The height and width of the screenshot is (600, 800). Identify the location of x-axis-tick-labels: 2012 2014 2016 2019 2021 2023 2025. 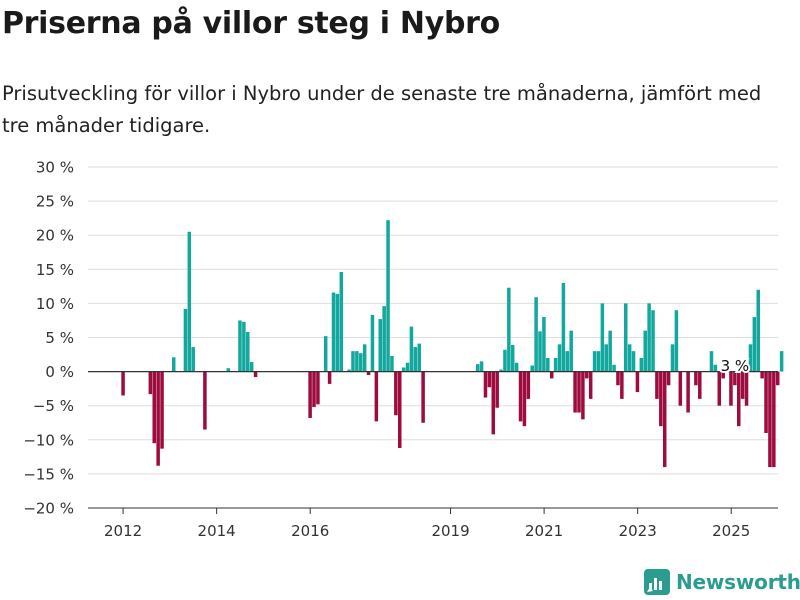
(427, 524).